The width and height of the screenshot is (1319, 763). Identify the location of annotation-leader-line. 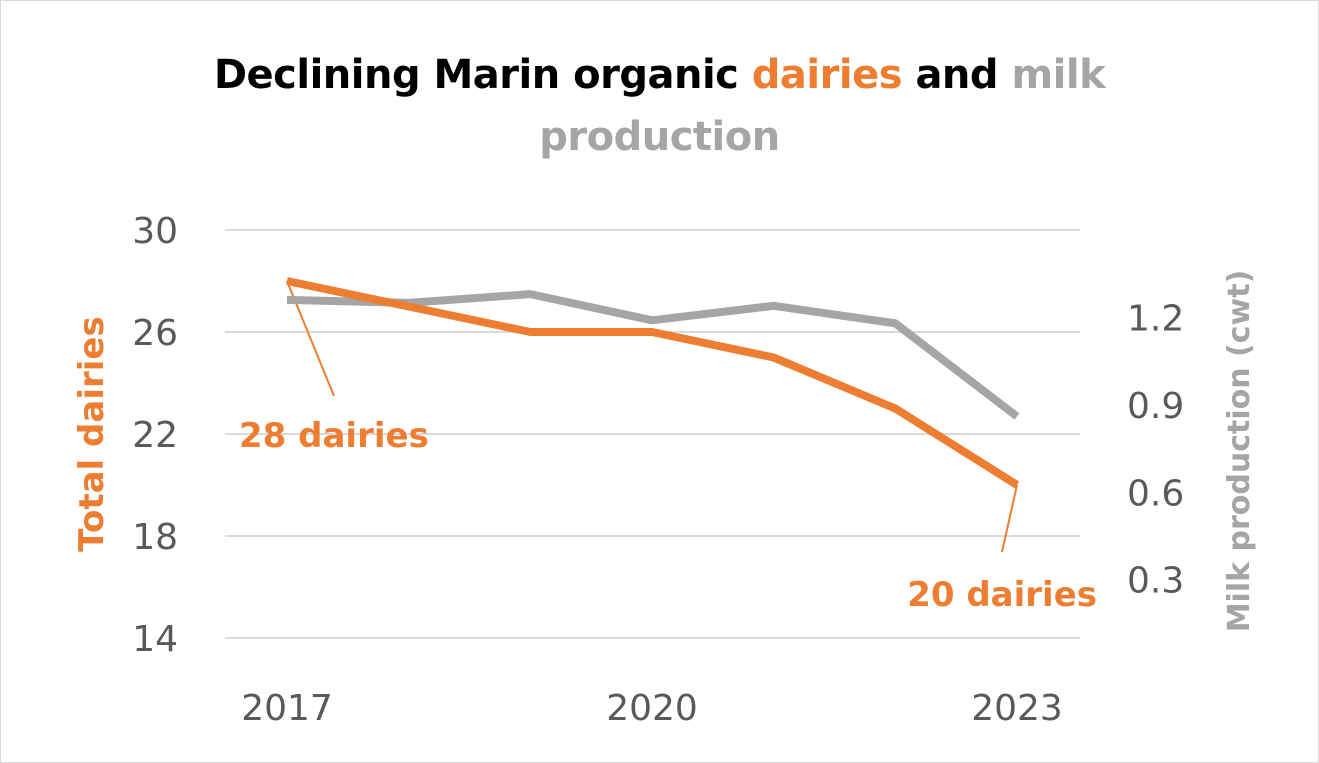
(1009, 518).